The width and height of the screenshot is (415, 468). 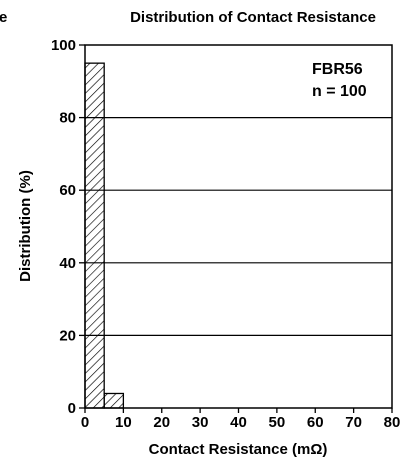 What do you see at coordinates (67, 335) in the screenshot?
I see `y-tick-label-20: 20` at bounding box center [67, 335].